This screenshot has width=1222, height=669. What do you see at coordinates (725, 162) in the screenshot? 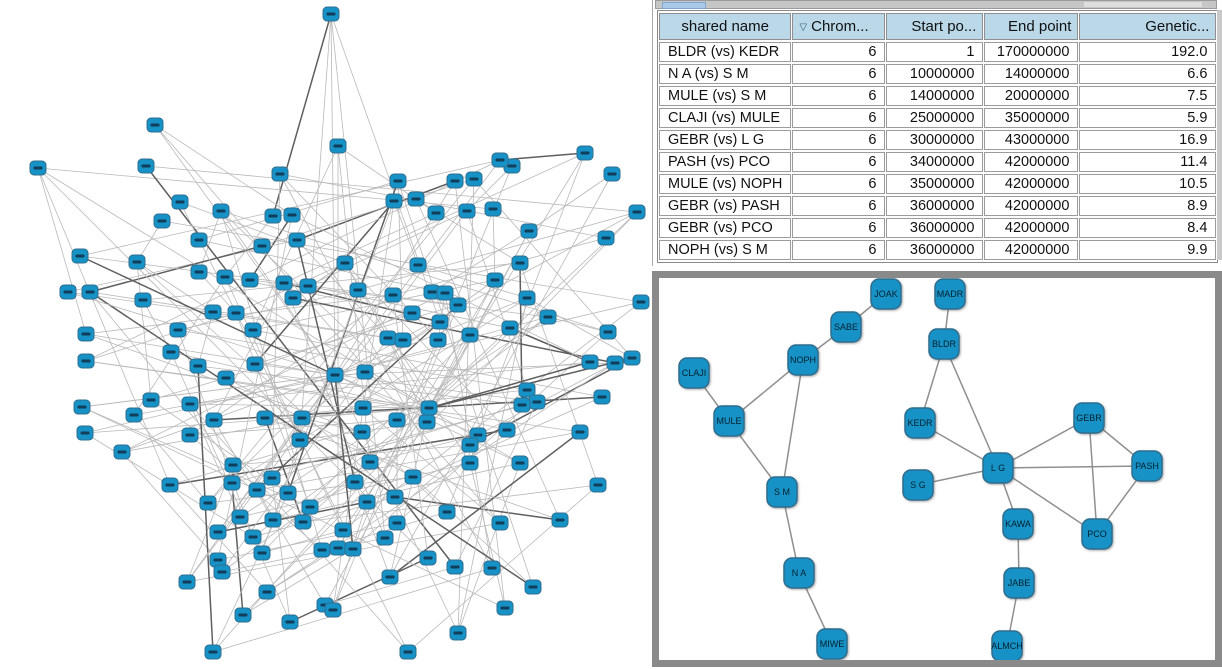
I see `table-cell: PASH (vs) PCO` at bounding box center [725, 162].